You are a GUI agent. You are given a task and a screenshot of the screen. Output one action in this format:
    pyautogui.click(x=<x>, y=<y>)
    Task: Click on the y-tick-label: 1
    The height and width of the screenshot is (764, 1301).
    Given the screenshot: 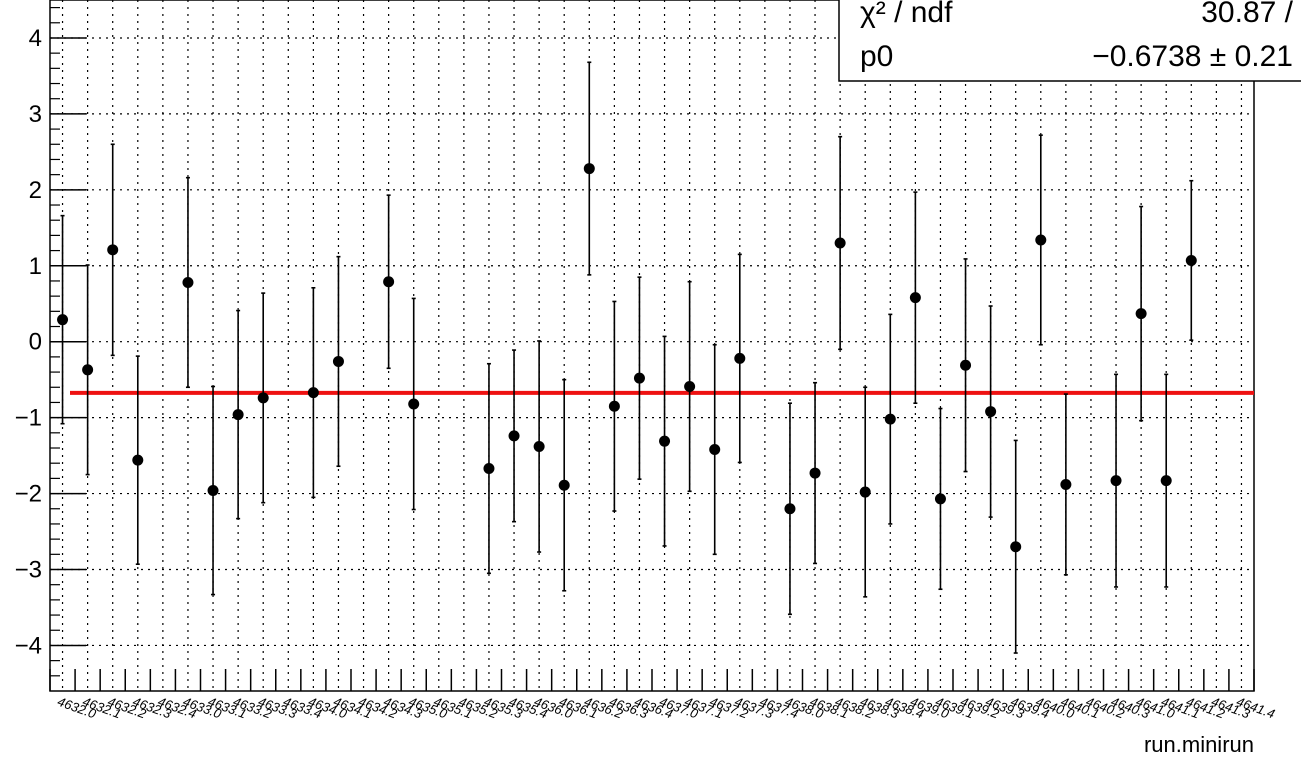 What is the action you would take?
    pyautogui.click(x=35, y=266)
    